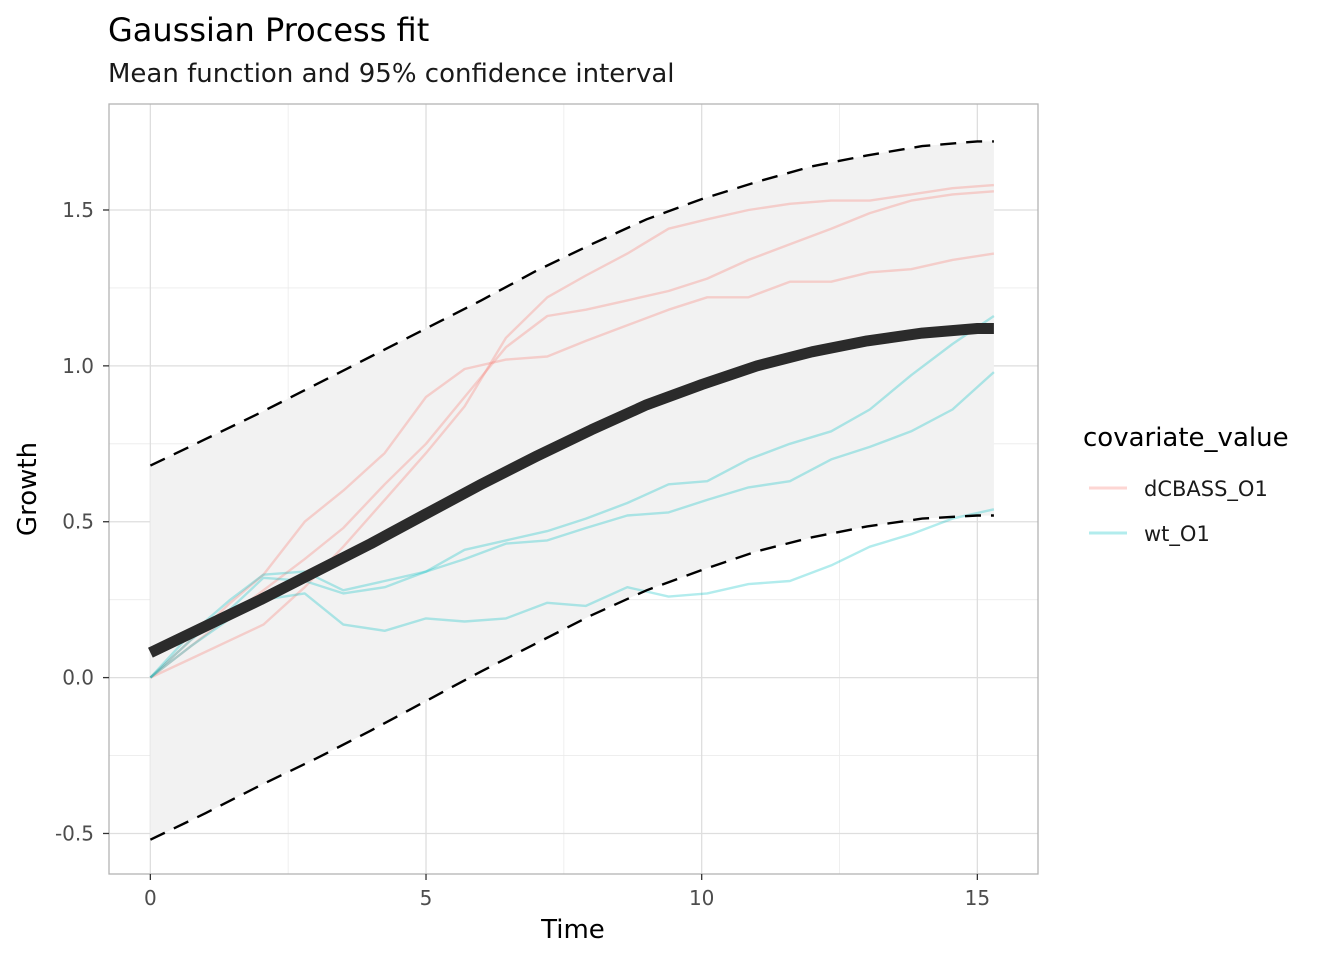  Describe the element at coordinates (1206, 489) in the screenshot. I see `legend-label-dcbass: dCBASS_O1` at that location.